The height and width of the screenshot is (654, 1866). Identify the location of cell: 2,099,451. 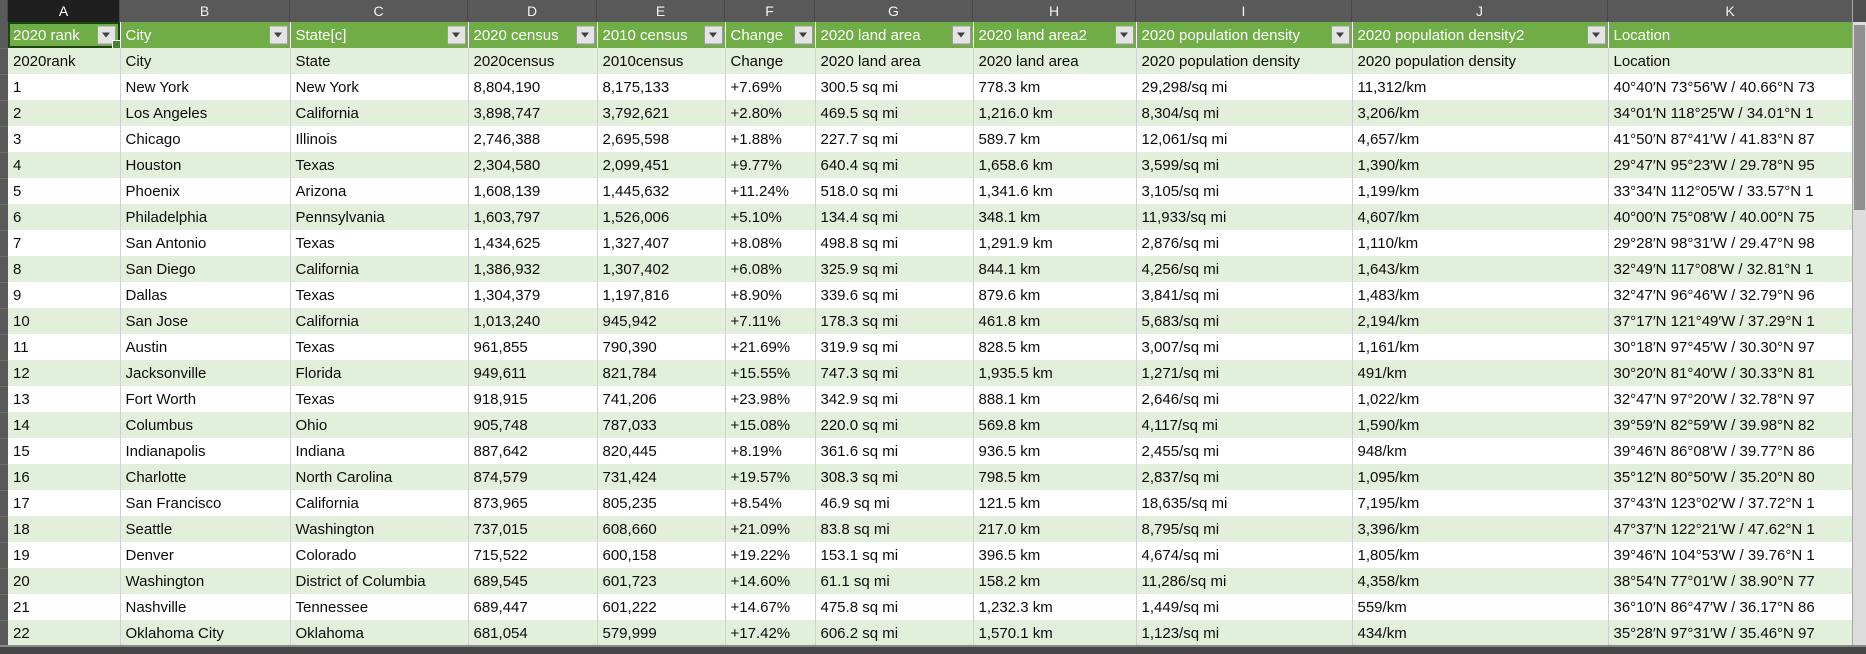
(661, 165).